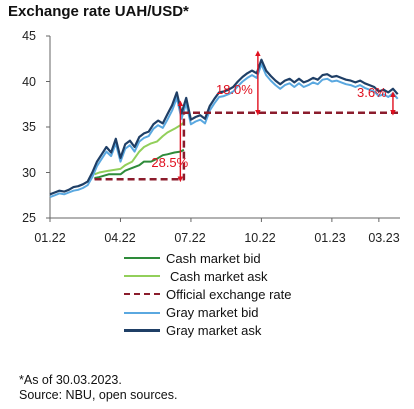 The image size is (414, 409). What do you see at coordinates (214, 331) in the screenshot?
I see `legend-label-gray-ask: Gray market ask` at bounding box center [214, 331].